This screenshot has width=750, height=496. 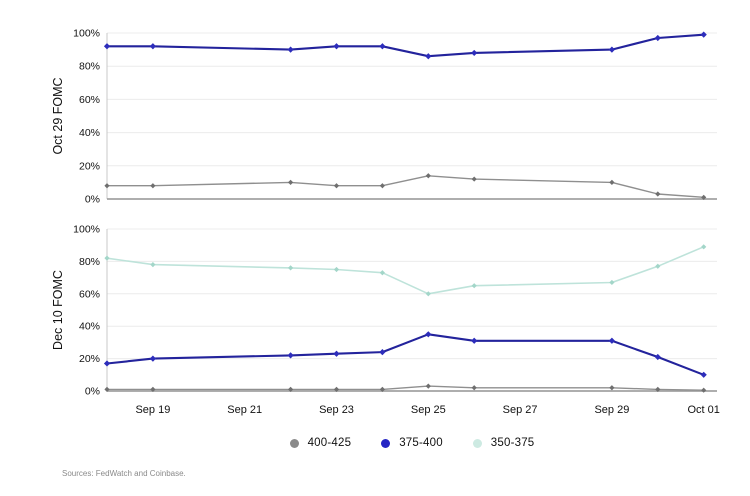 I want to click on legend-item-400-425: 400-425, so click(x=320, y=443).